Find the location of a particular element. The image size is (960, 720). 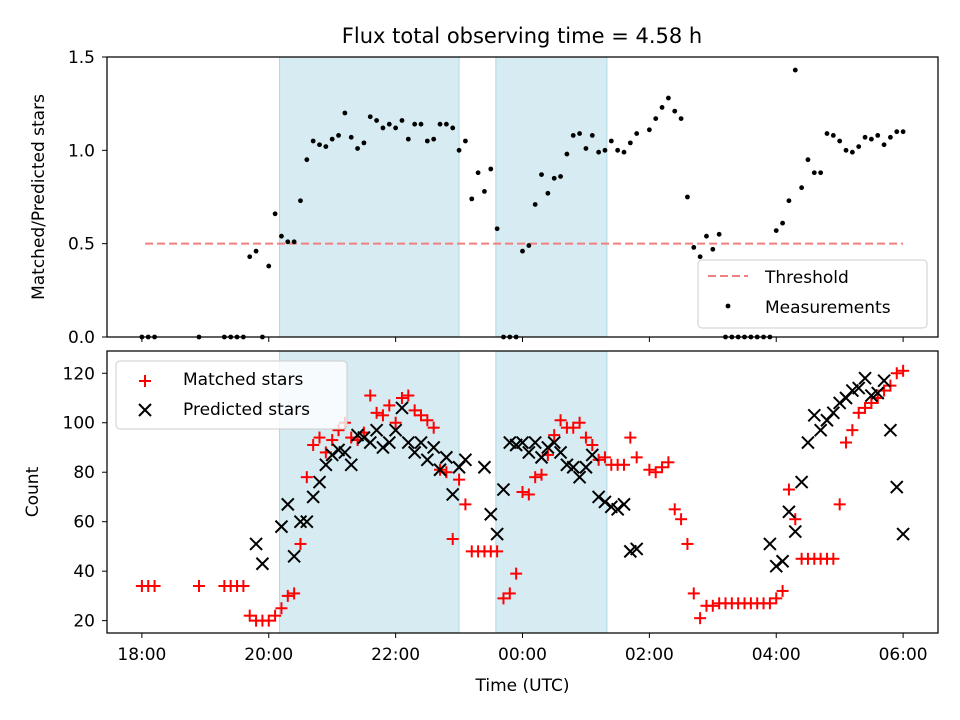

ratio-legend-box is located at coordinates (812, 294).